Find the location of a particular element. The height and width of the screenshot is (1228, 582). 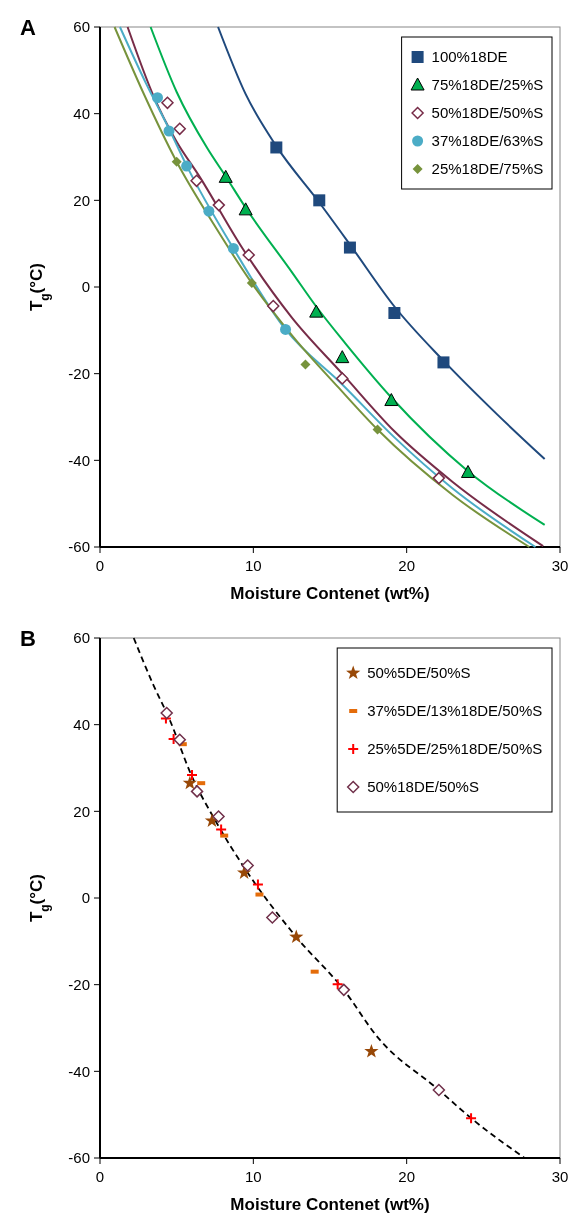

legend-label: 100%18DE is located at coordinates (469, 57).